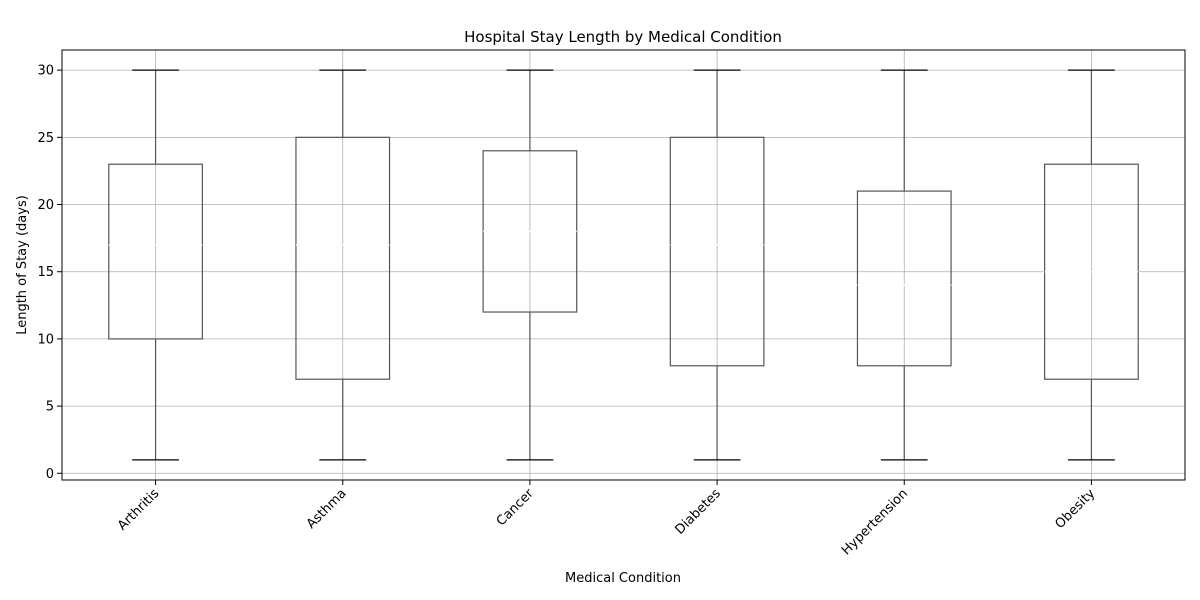  I want to click on y-axis-label: Length of Stay (days), so click(22, 265).